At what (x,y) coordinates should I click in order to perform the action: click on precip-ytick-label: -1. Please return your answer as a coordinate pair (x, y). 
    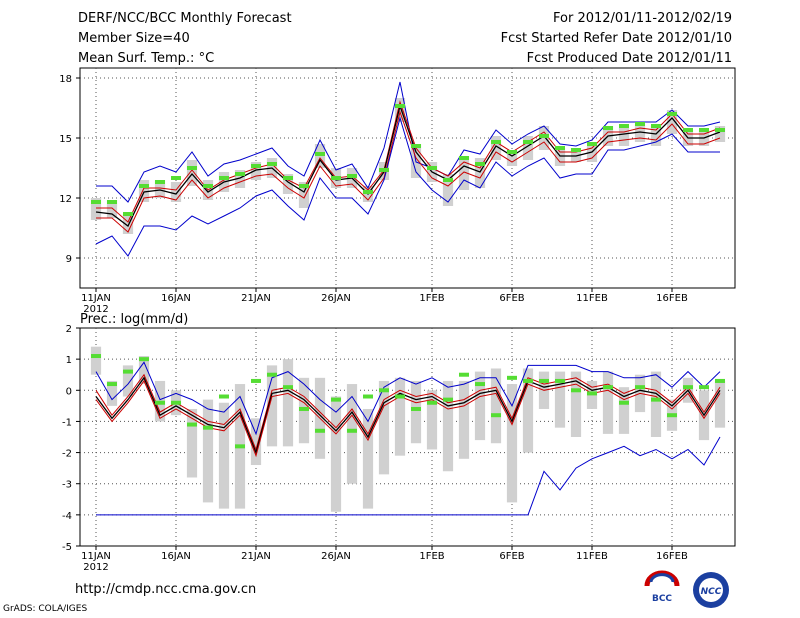
    Looking at the image, I should click on (67, 422).